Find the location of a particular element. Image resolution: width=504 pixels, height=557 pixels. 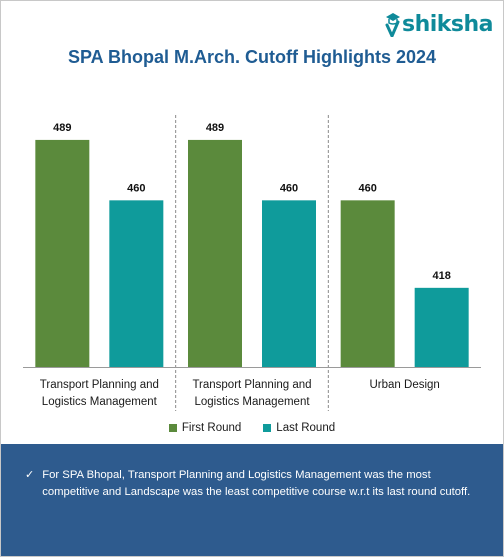

chart-legend: First Round Last Round is located at coordinates (252, 428).